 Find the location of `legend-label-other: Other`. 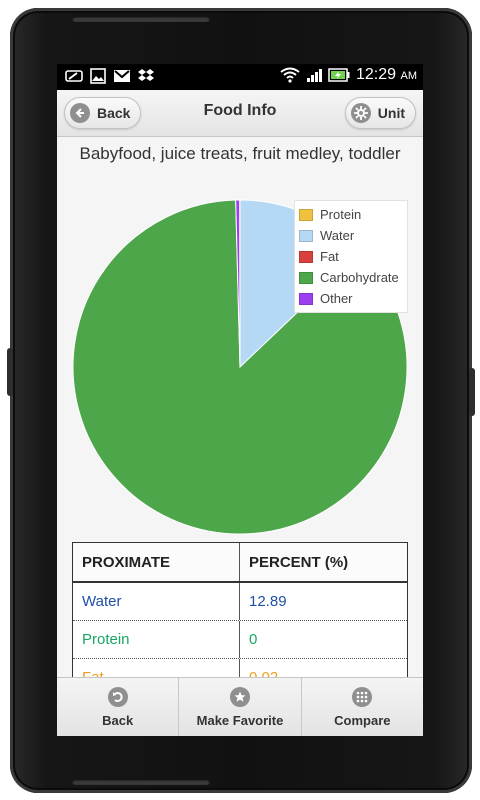

legend-label-other: Other is located at coordinates (336, 298).